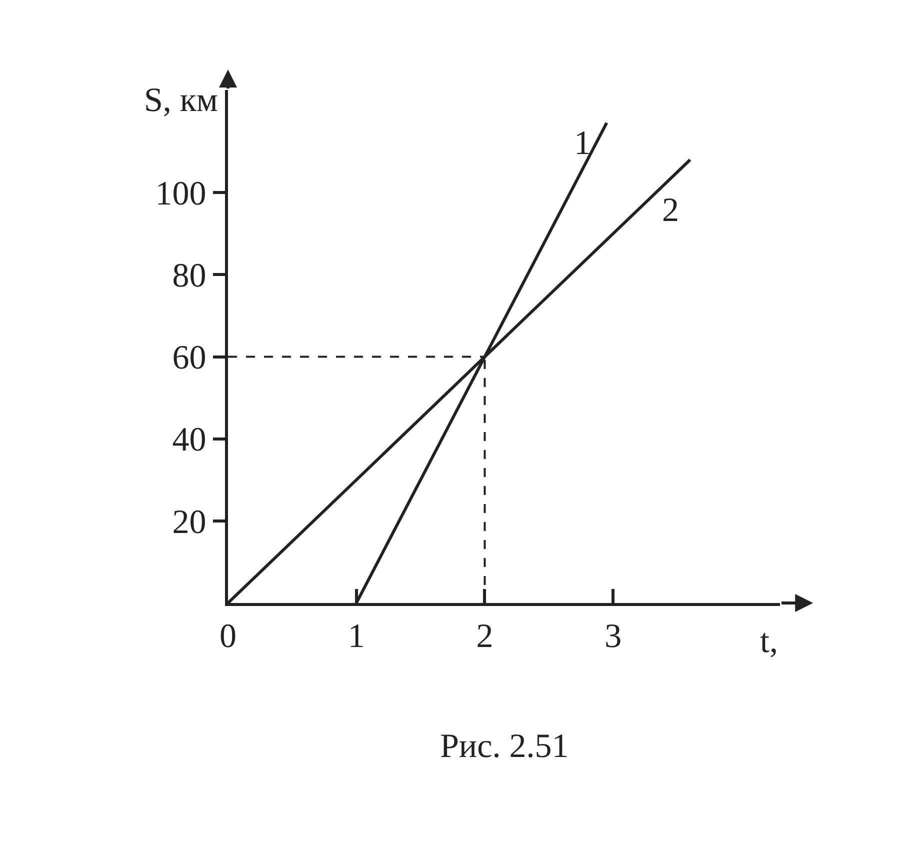 Image resolution: width=910 pixels, height=861 pixels. Describe the element at coordinates (504, 746) in the screenshot. I see `text: Рис. 2.51` at that location.